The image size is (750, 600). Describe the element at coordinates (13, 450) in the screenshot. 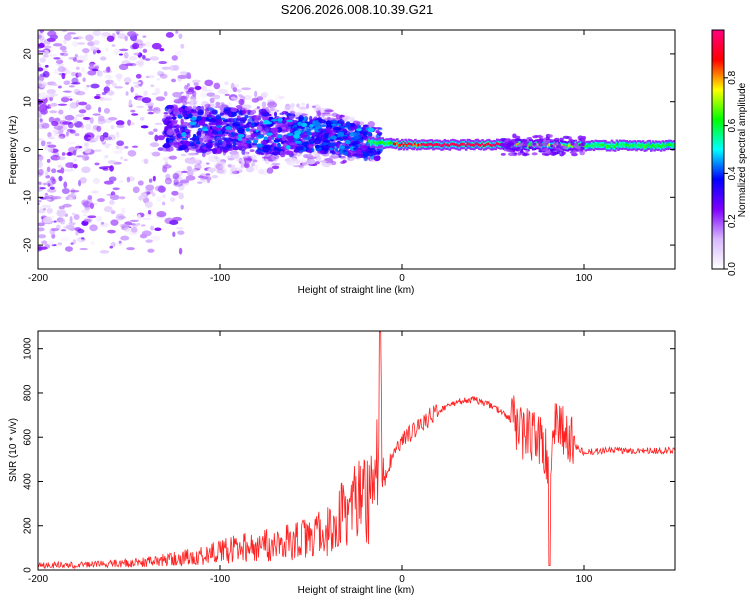

I see `snr-y-label: SNR (10 * v/v)` at that location.